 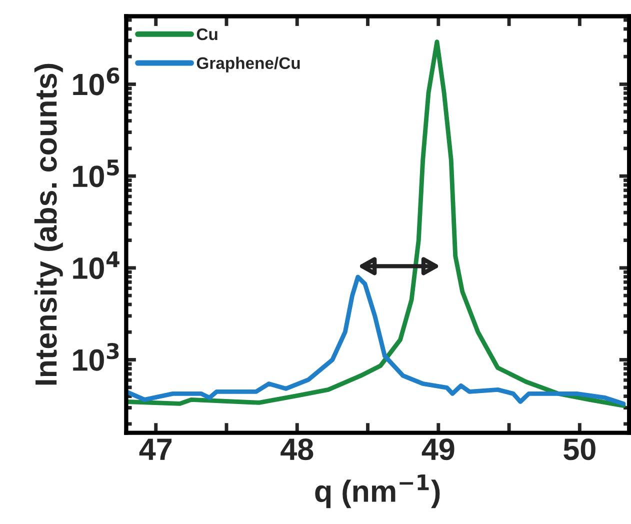 I want to click on x-axis-title: q (nm$^{−1}$), so click(x=377, y=491).